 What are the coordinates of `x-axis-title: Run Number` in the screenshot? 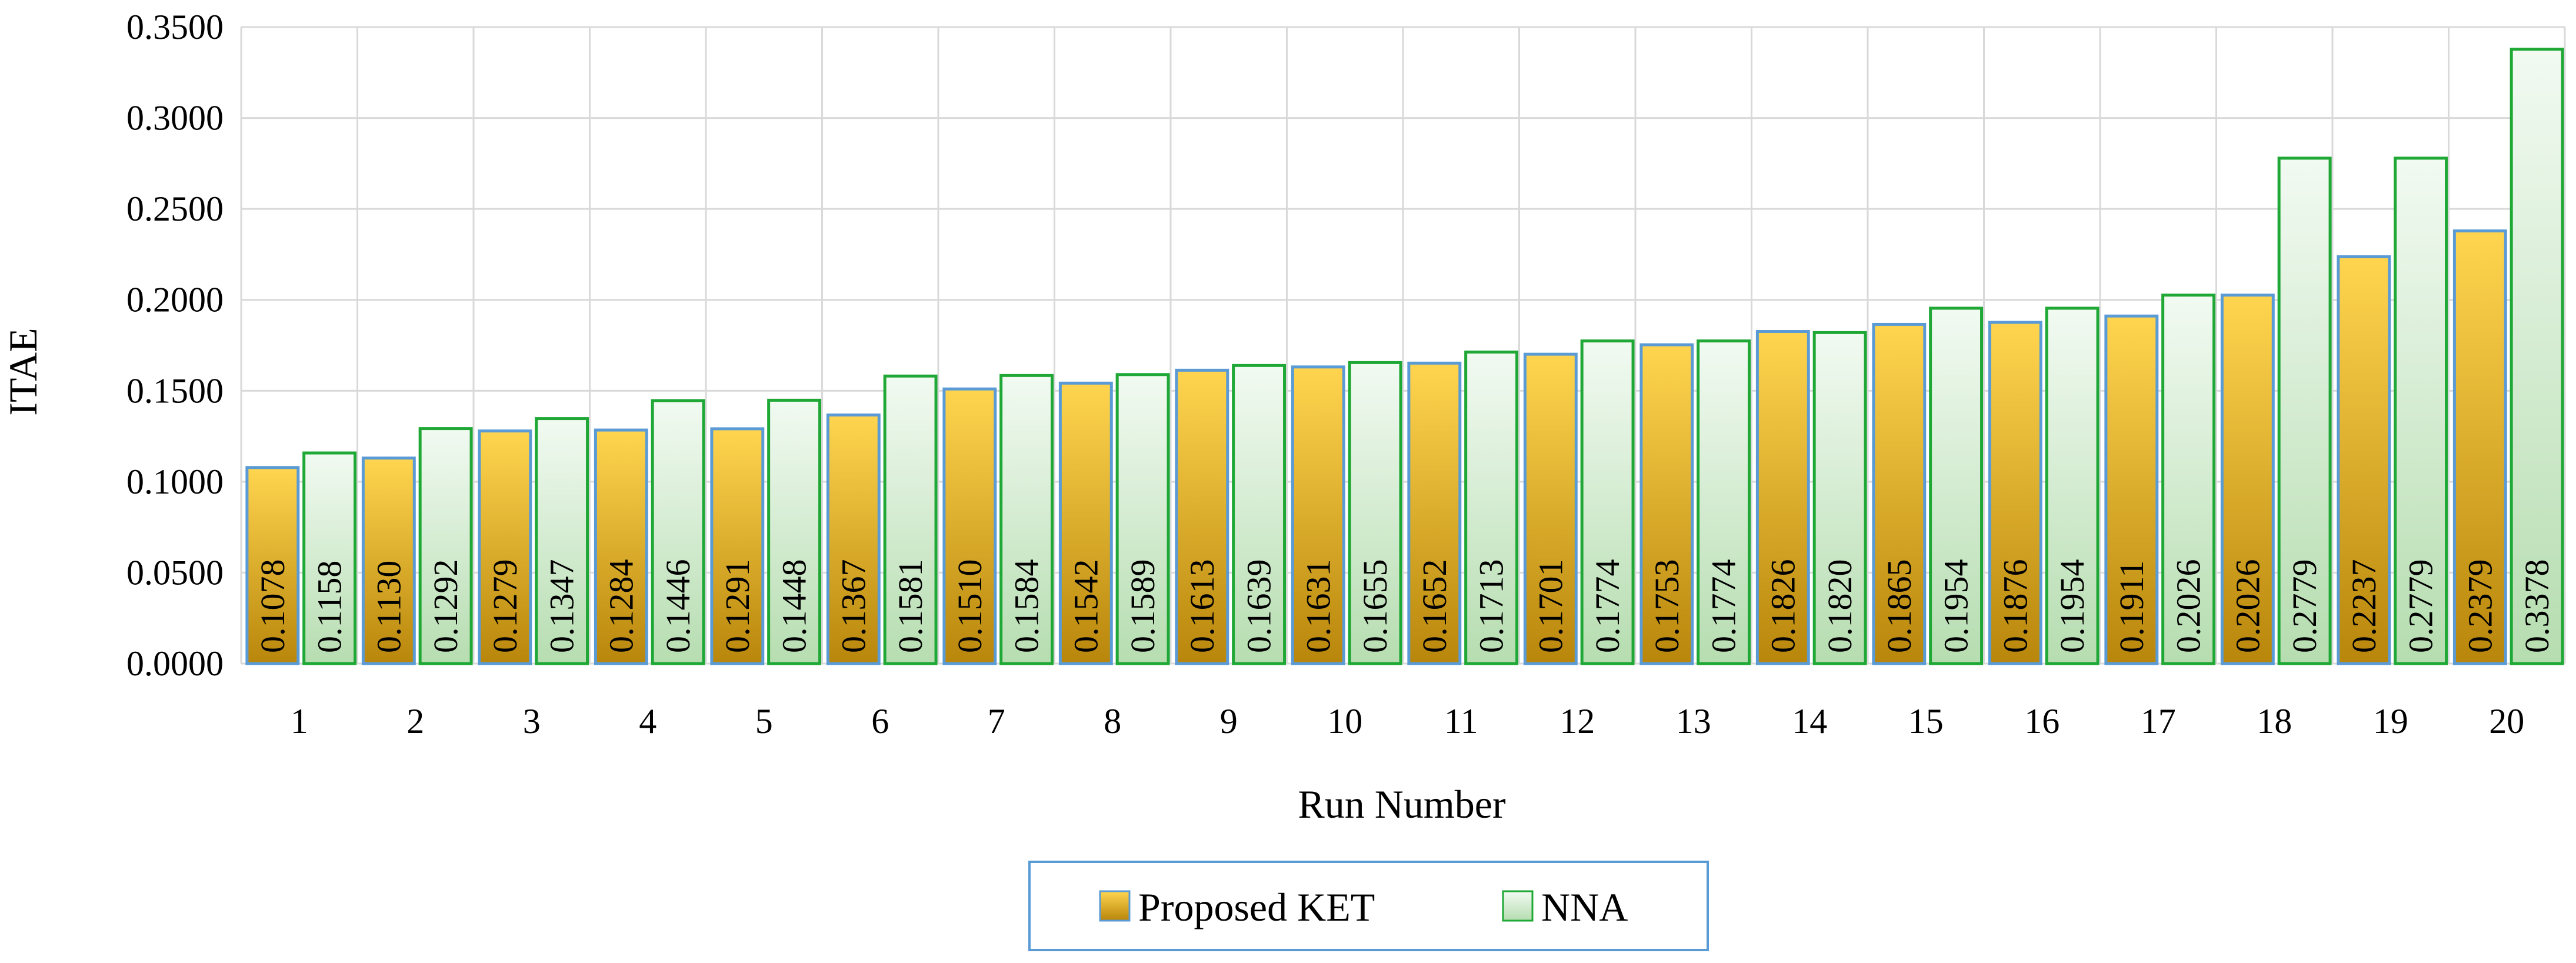 It's located at (1402, 804).